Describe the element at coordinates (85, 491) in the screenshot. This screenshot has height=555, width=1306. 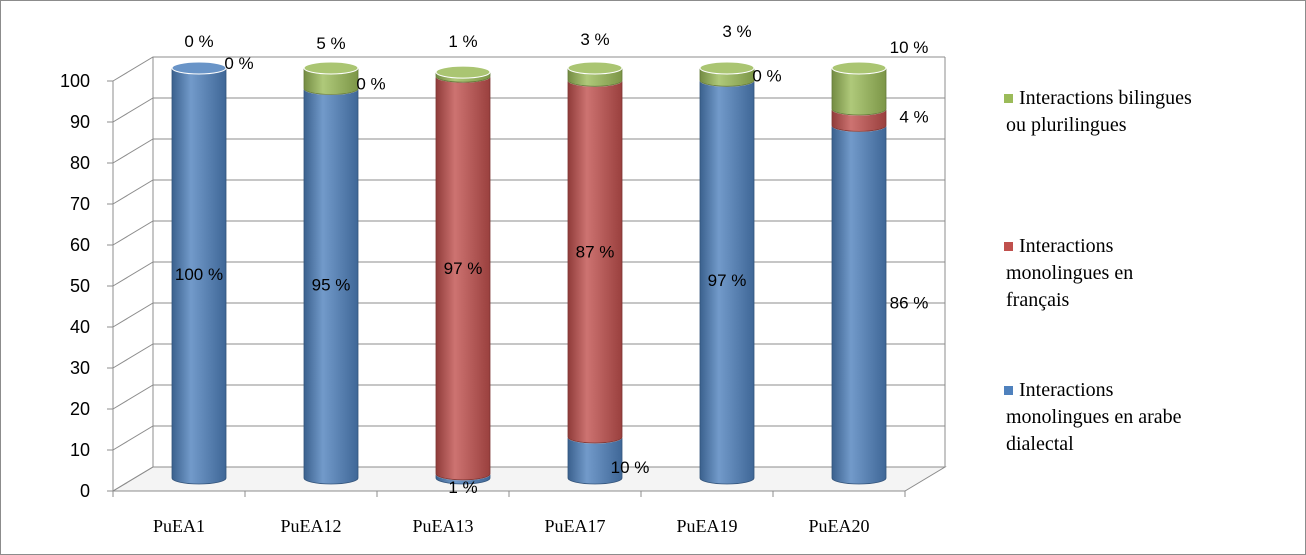
I see `y-tick-label: 0` at that location.